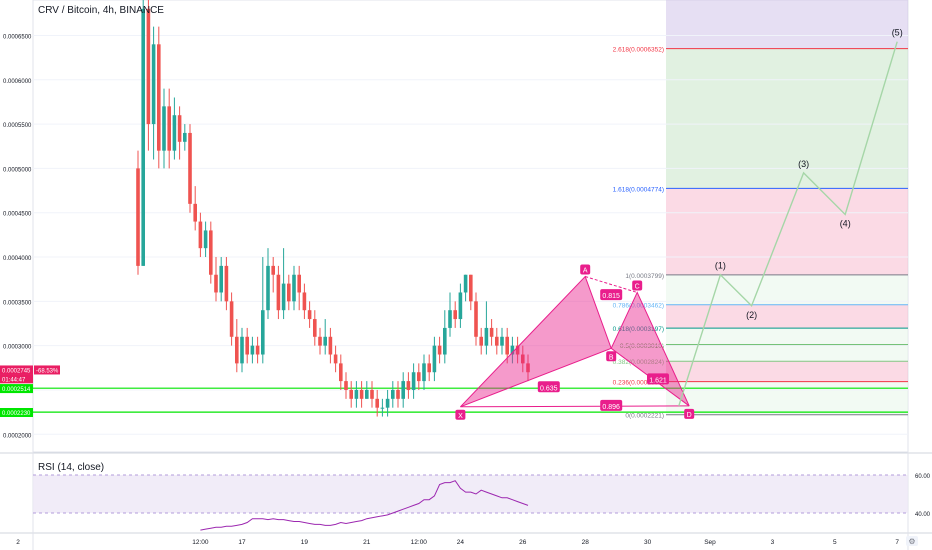  I want to click on harmonic-point-badge, so click(460, 414).